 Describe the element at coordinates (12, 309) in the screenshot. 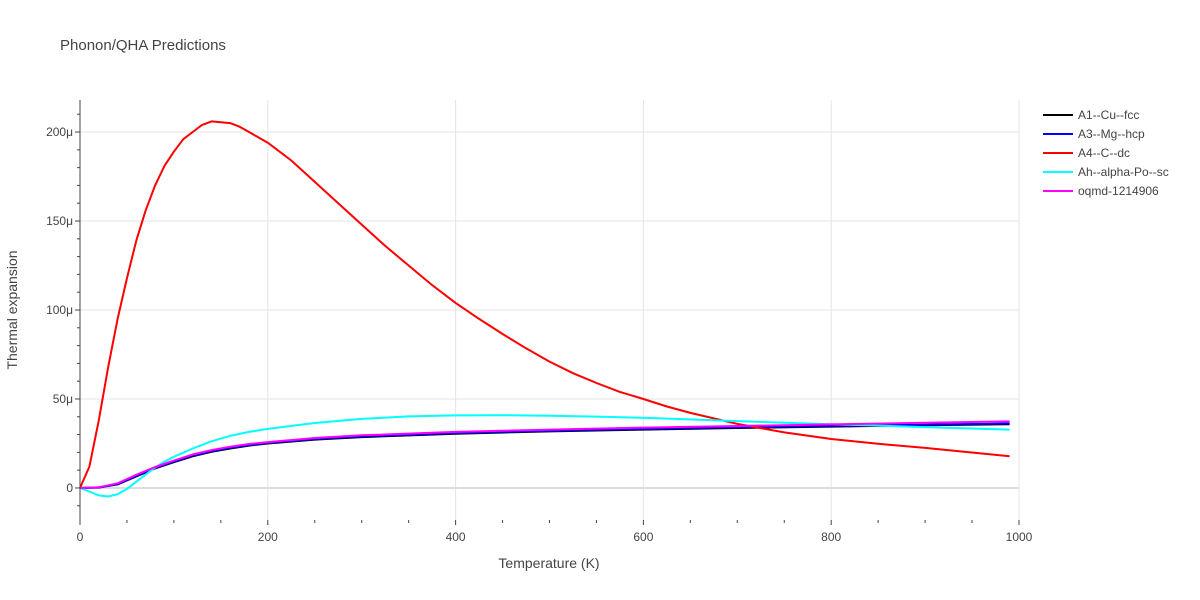

I see `y-axis-label: Thermal expansion` at that location.